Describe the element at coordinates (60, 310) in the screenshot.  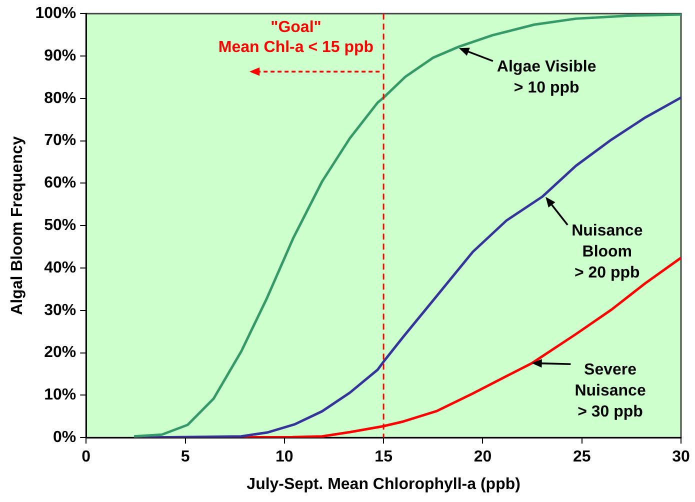
I see `y-tick-label: 30%` at that location.